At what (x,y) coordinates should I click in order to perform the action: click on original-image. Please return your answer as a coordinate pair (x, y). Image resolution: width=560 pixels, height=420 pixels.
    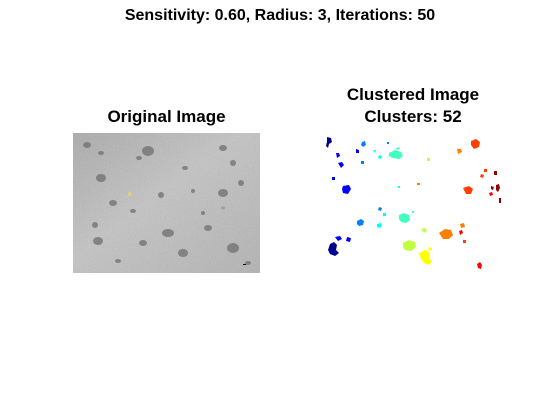
    Looking at the image, I should click on (166, 203).